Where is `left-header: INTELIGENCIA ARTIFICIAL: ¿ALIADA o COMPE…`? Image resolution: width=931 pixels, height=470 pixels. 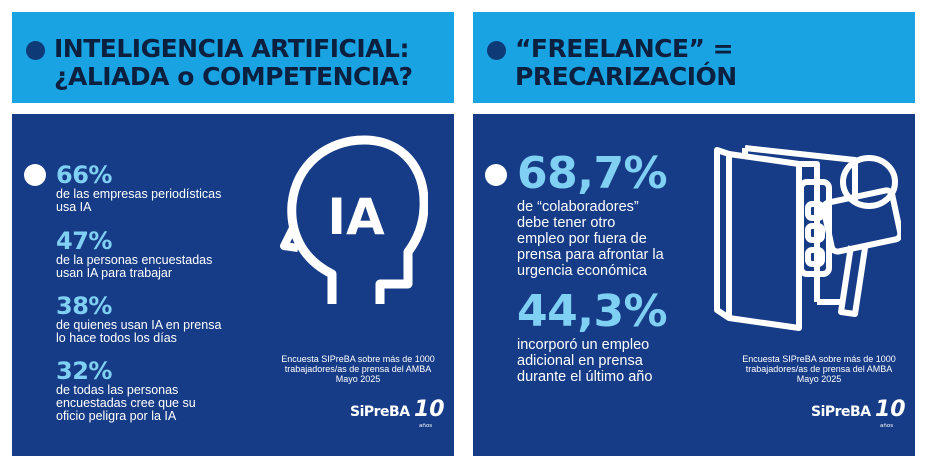
left-header: INTELIGENCIA ARTIFICIAL: ¿ALIADA o COMPE… is located at coordinates (233, 57).